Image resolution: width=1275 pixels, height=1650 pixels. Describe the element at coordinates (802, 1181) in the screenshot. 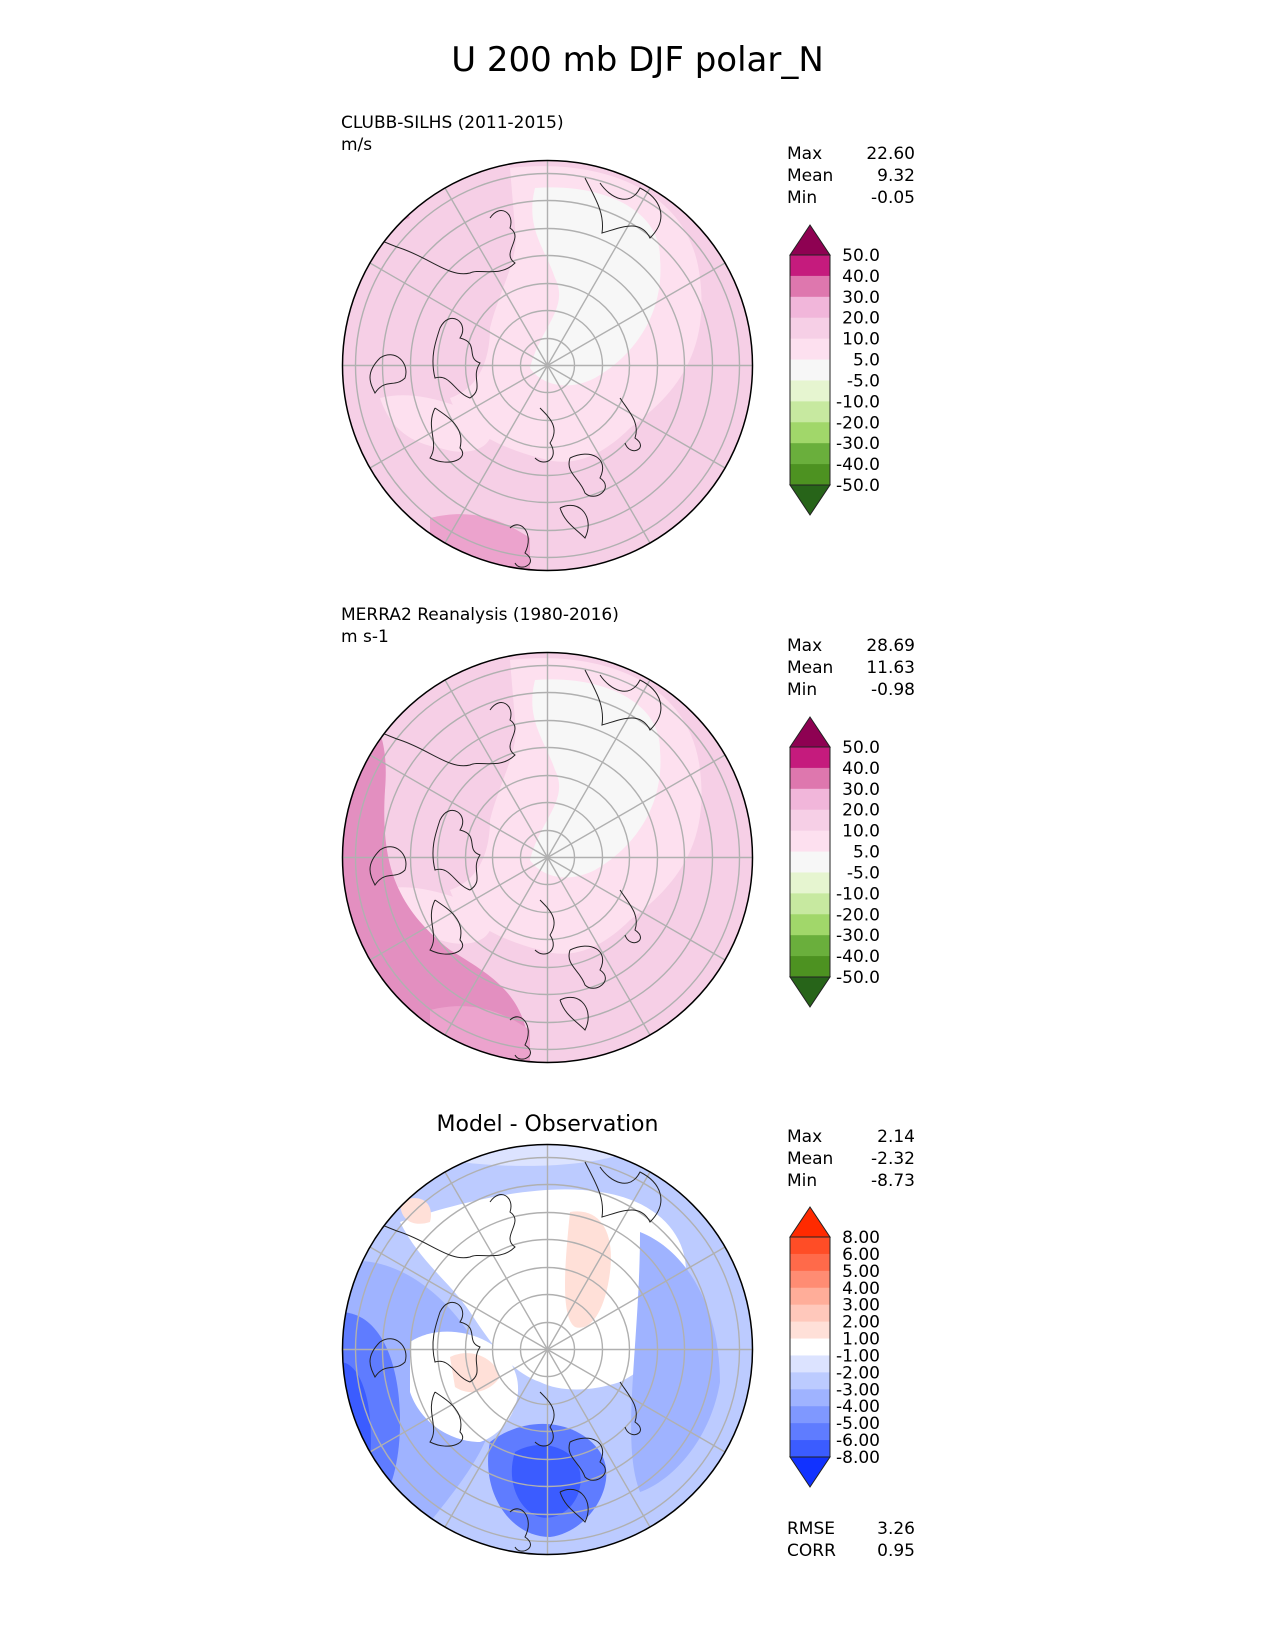

I see `stat-label: Min` at that location.